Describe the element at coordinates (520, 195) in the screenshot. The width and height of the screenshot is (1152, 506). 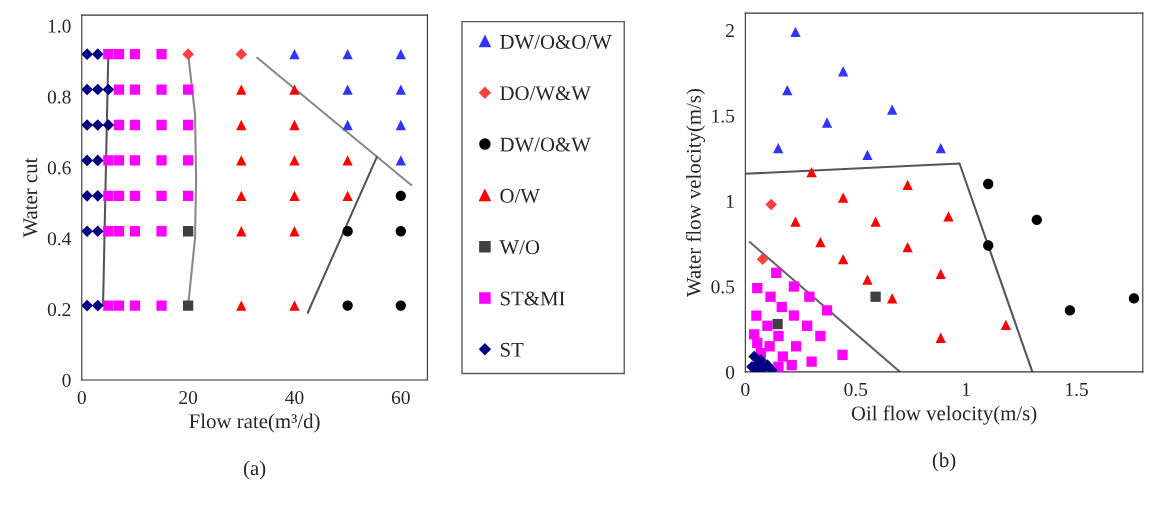
I see `legend-label: O/W` at that location.